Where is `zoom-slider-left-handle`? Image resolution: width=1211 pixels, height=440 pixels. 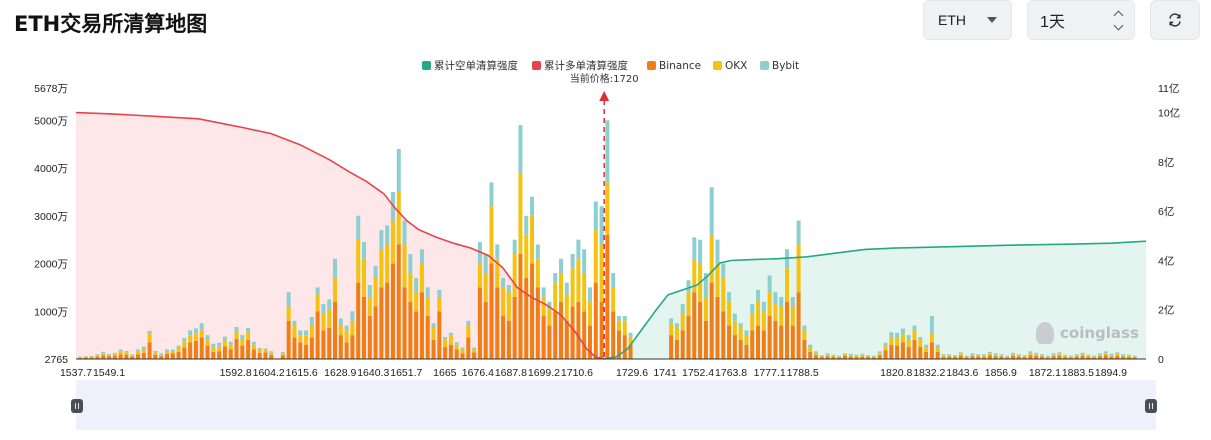
zoom-slider-left-handle is located at coordinates (77, 406).